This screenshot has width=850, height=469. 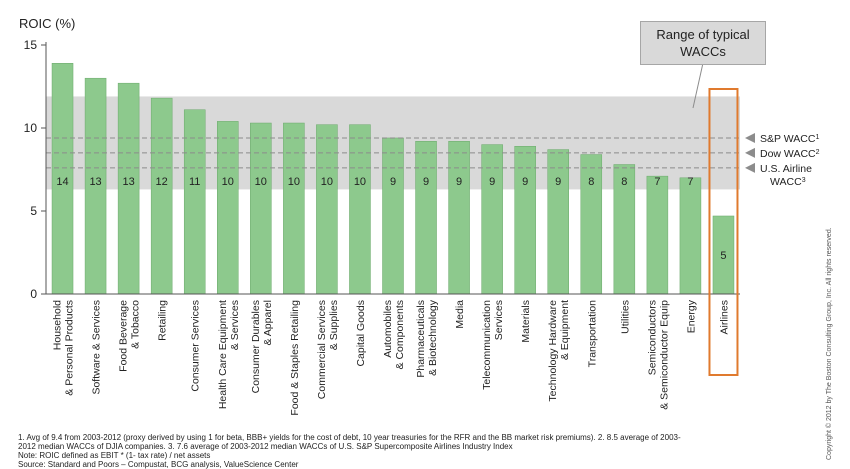 What do you see at coordinates (70, 348) in the screenshot?
I see `x-tick-label: & Personal Products` at bounding box center [70, 348].